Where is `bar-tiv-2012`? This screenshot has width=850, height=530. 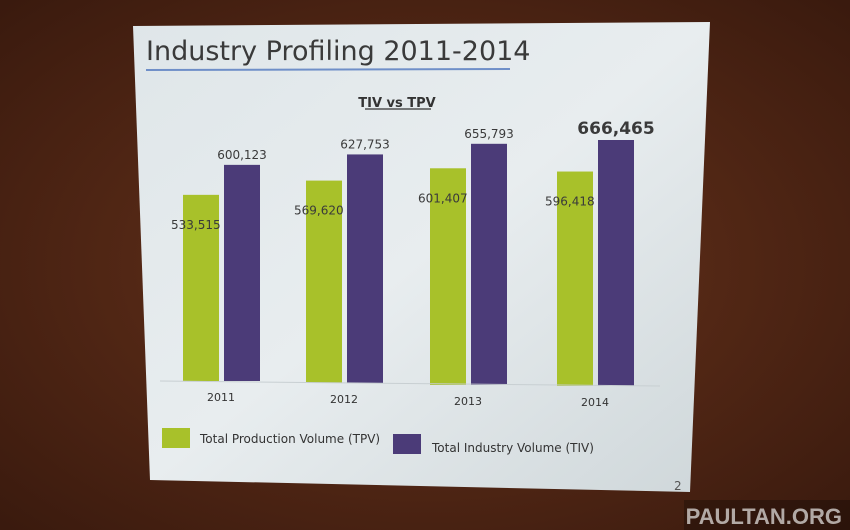
bar-tiv-2012 is located at coordinates (365, 268).